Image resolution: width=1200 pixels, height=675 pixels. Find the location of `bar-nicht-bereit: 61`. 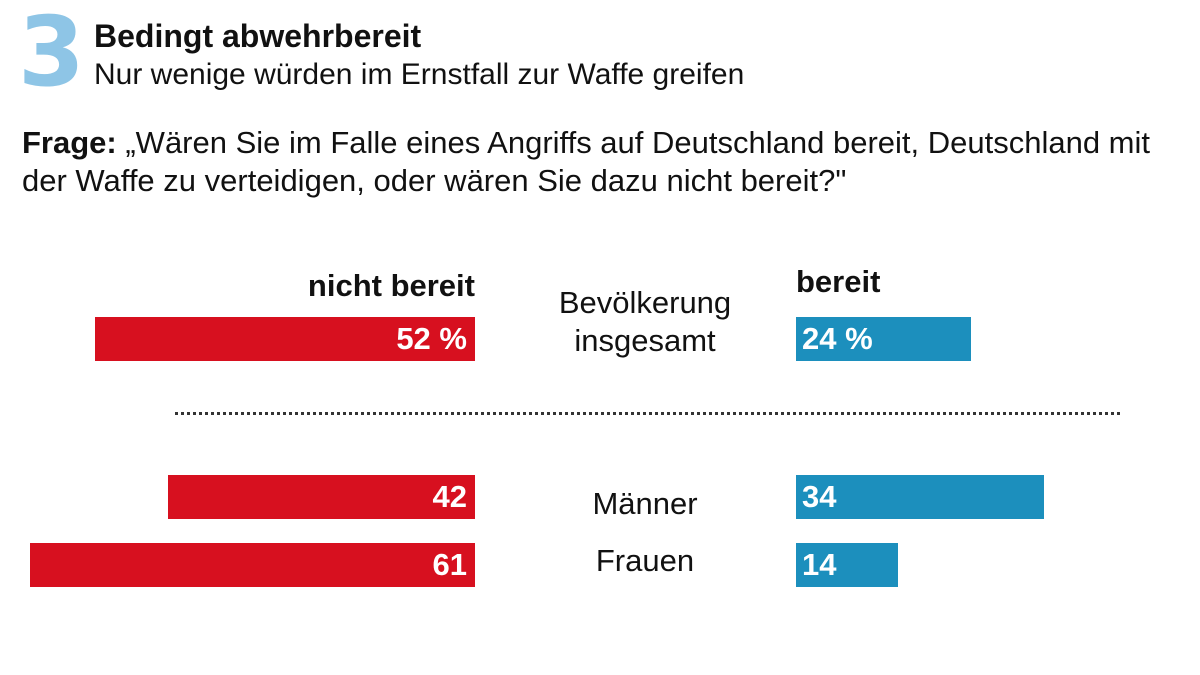

bar-nicht-bereit: 61 is located at coordinates (252, 565).